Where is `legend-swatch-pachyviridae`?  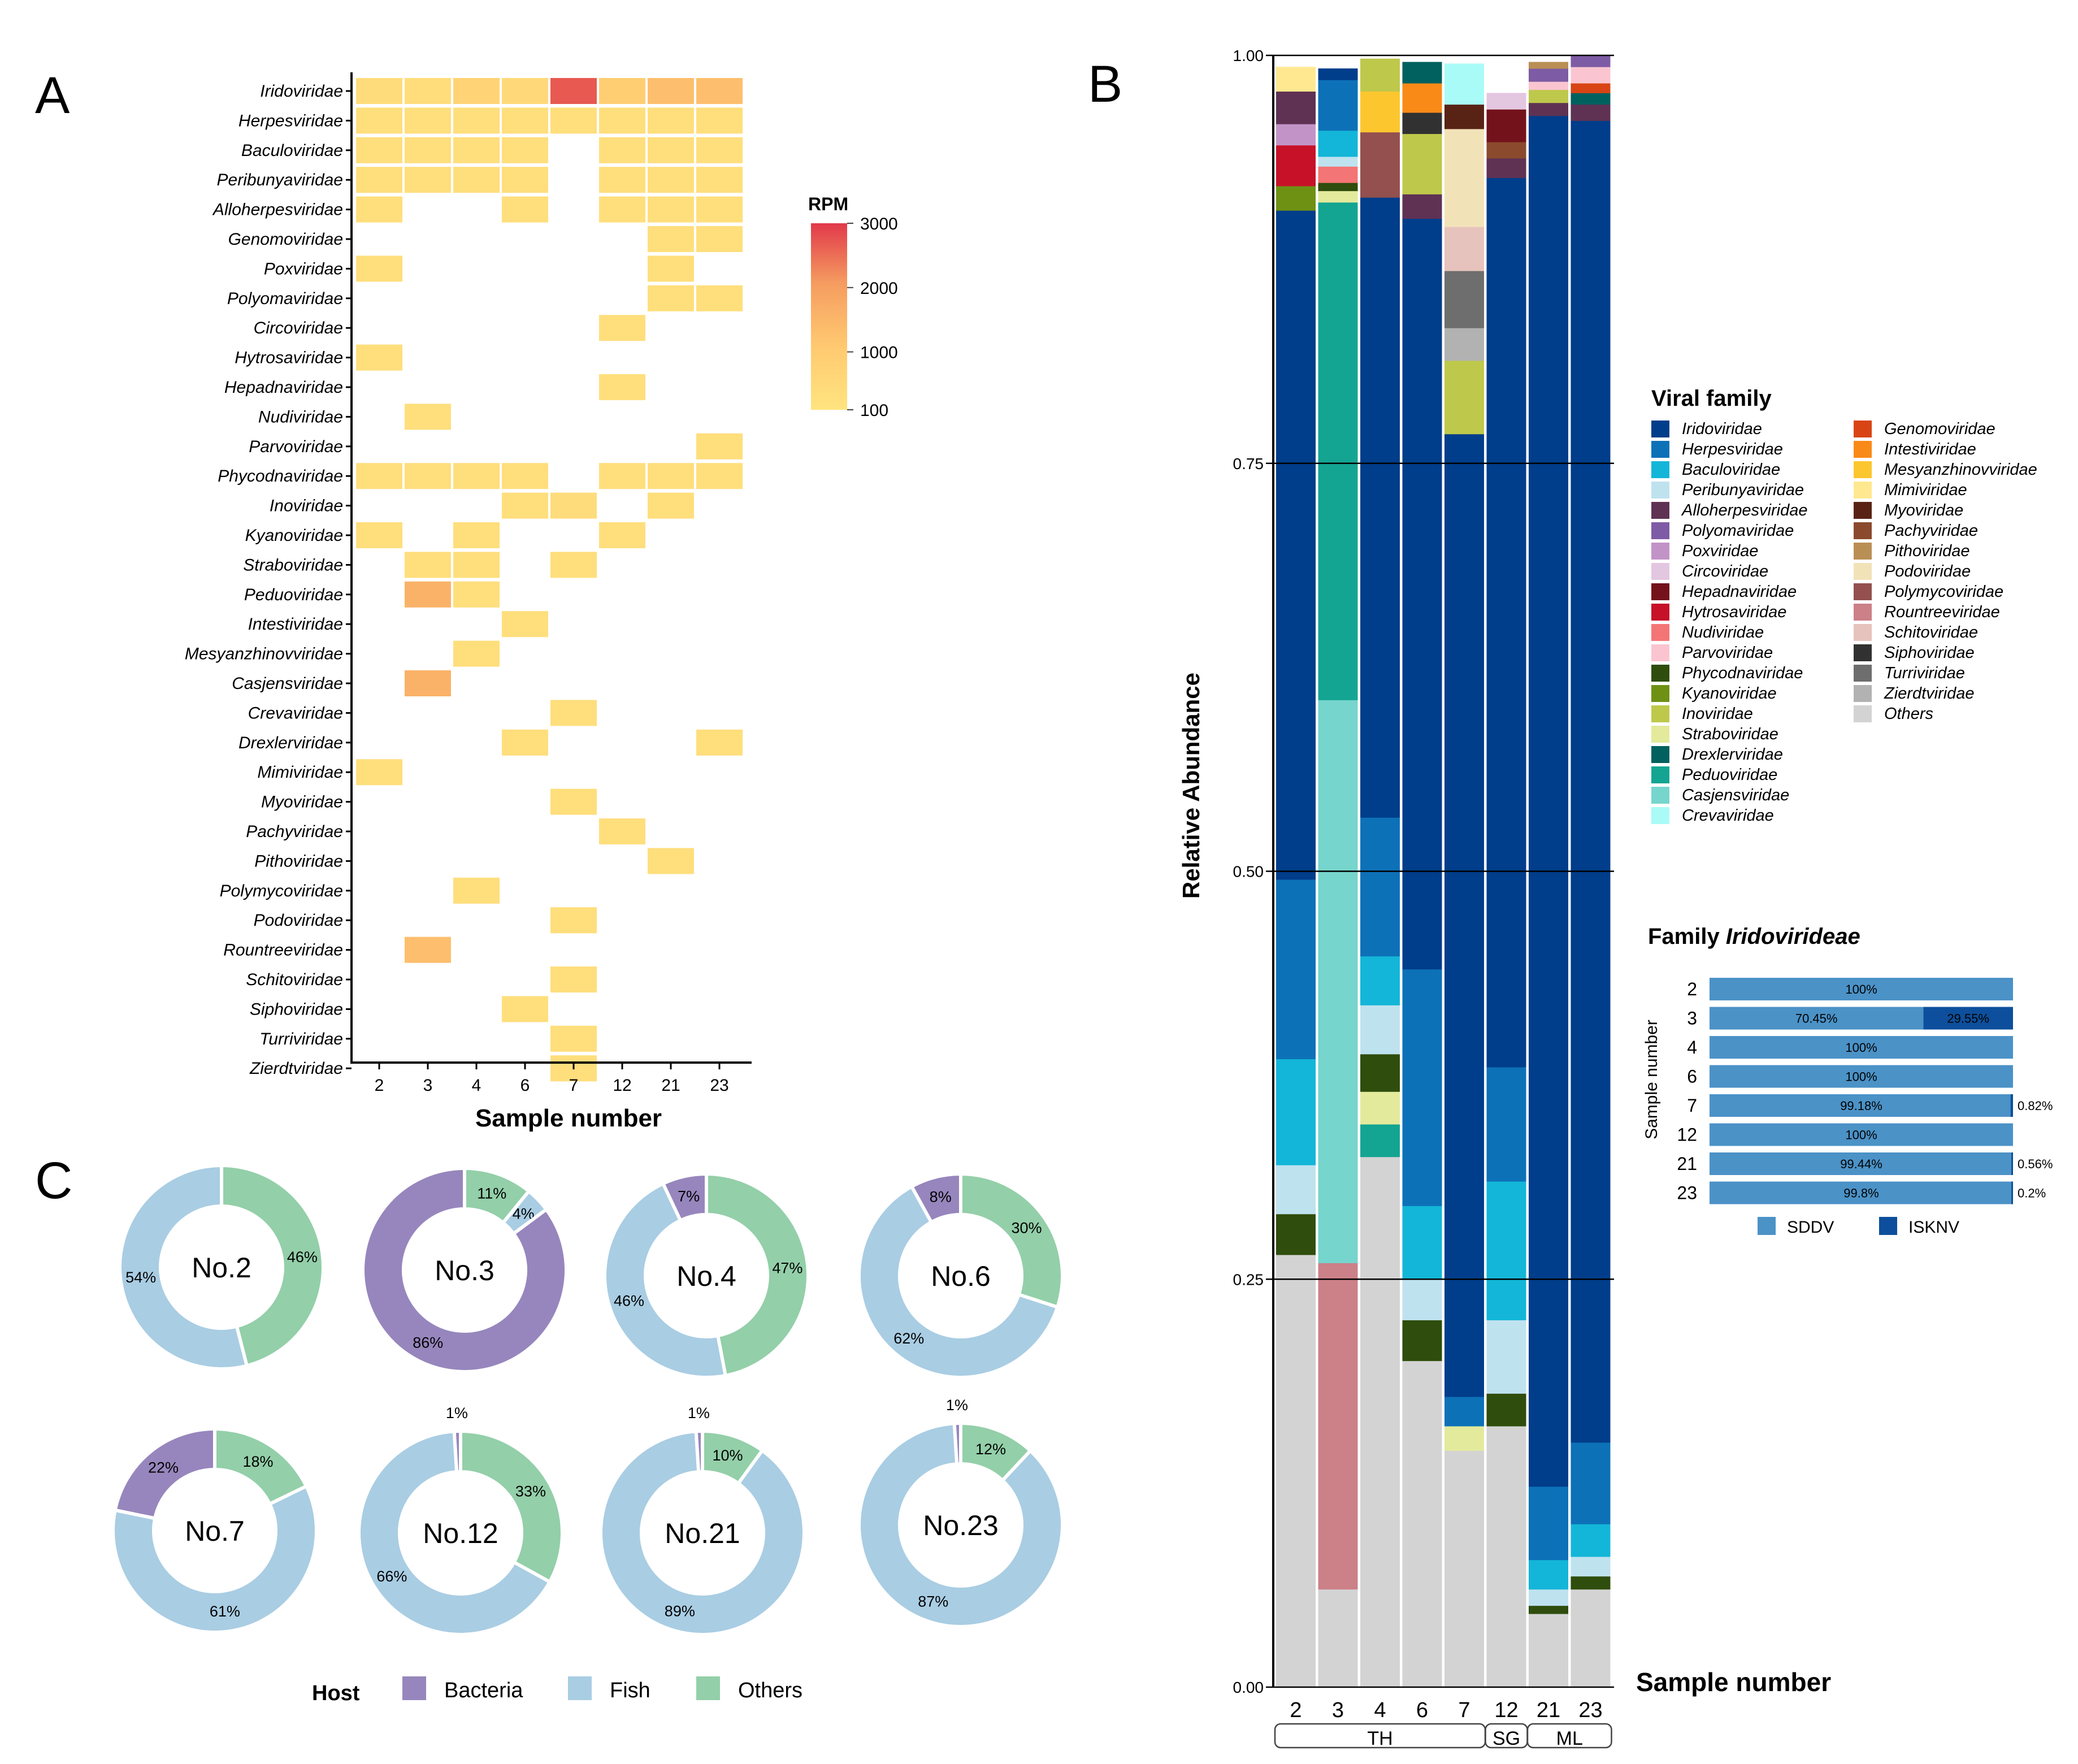
legend-swatch-pachyviridae is located at coordinates (1863, 530).